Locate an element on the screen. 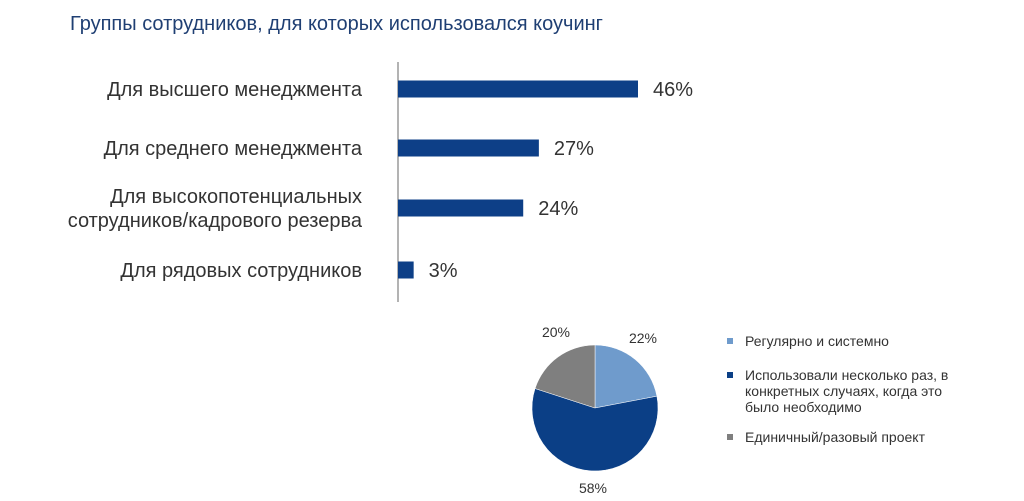 Image resolution: width=1024 pixels, height=501 pixels. category-label-3-line-2: сотрудников/кадрового резерва is located at coordinates (215, 221).